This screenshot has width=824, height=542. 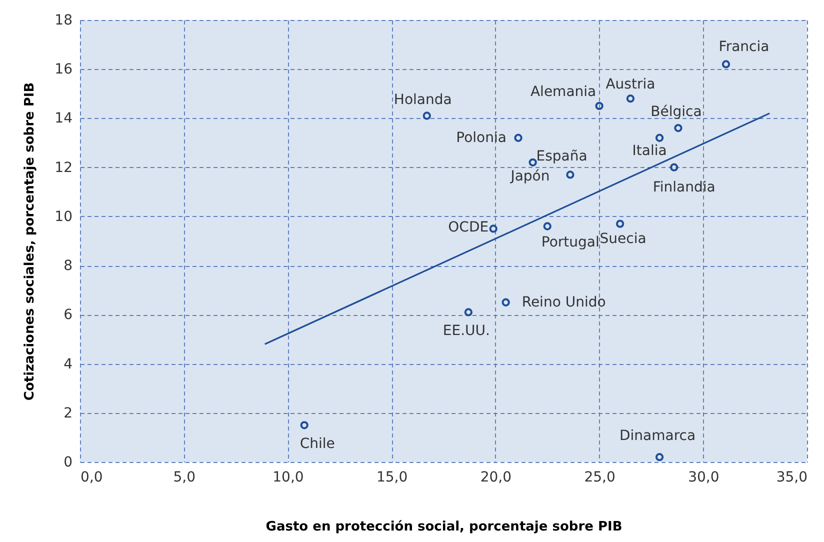 I want to click on annotation: España, so click(x=562, y=156).